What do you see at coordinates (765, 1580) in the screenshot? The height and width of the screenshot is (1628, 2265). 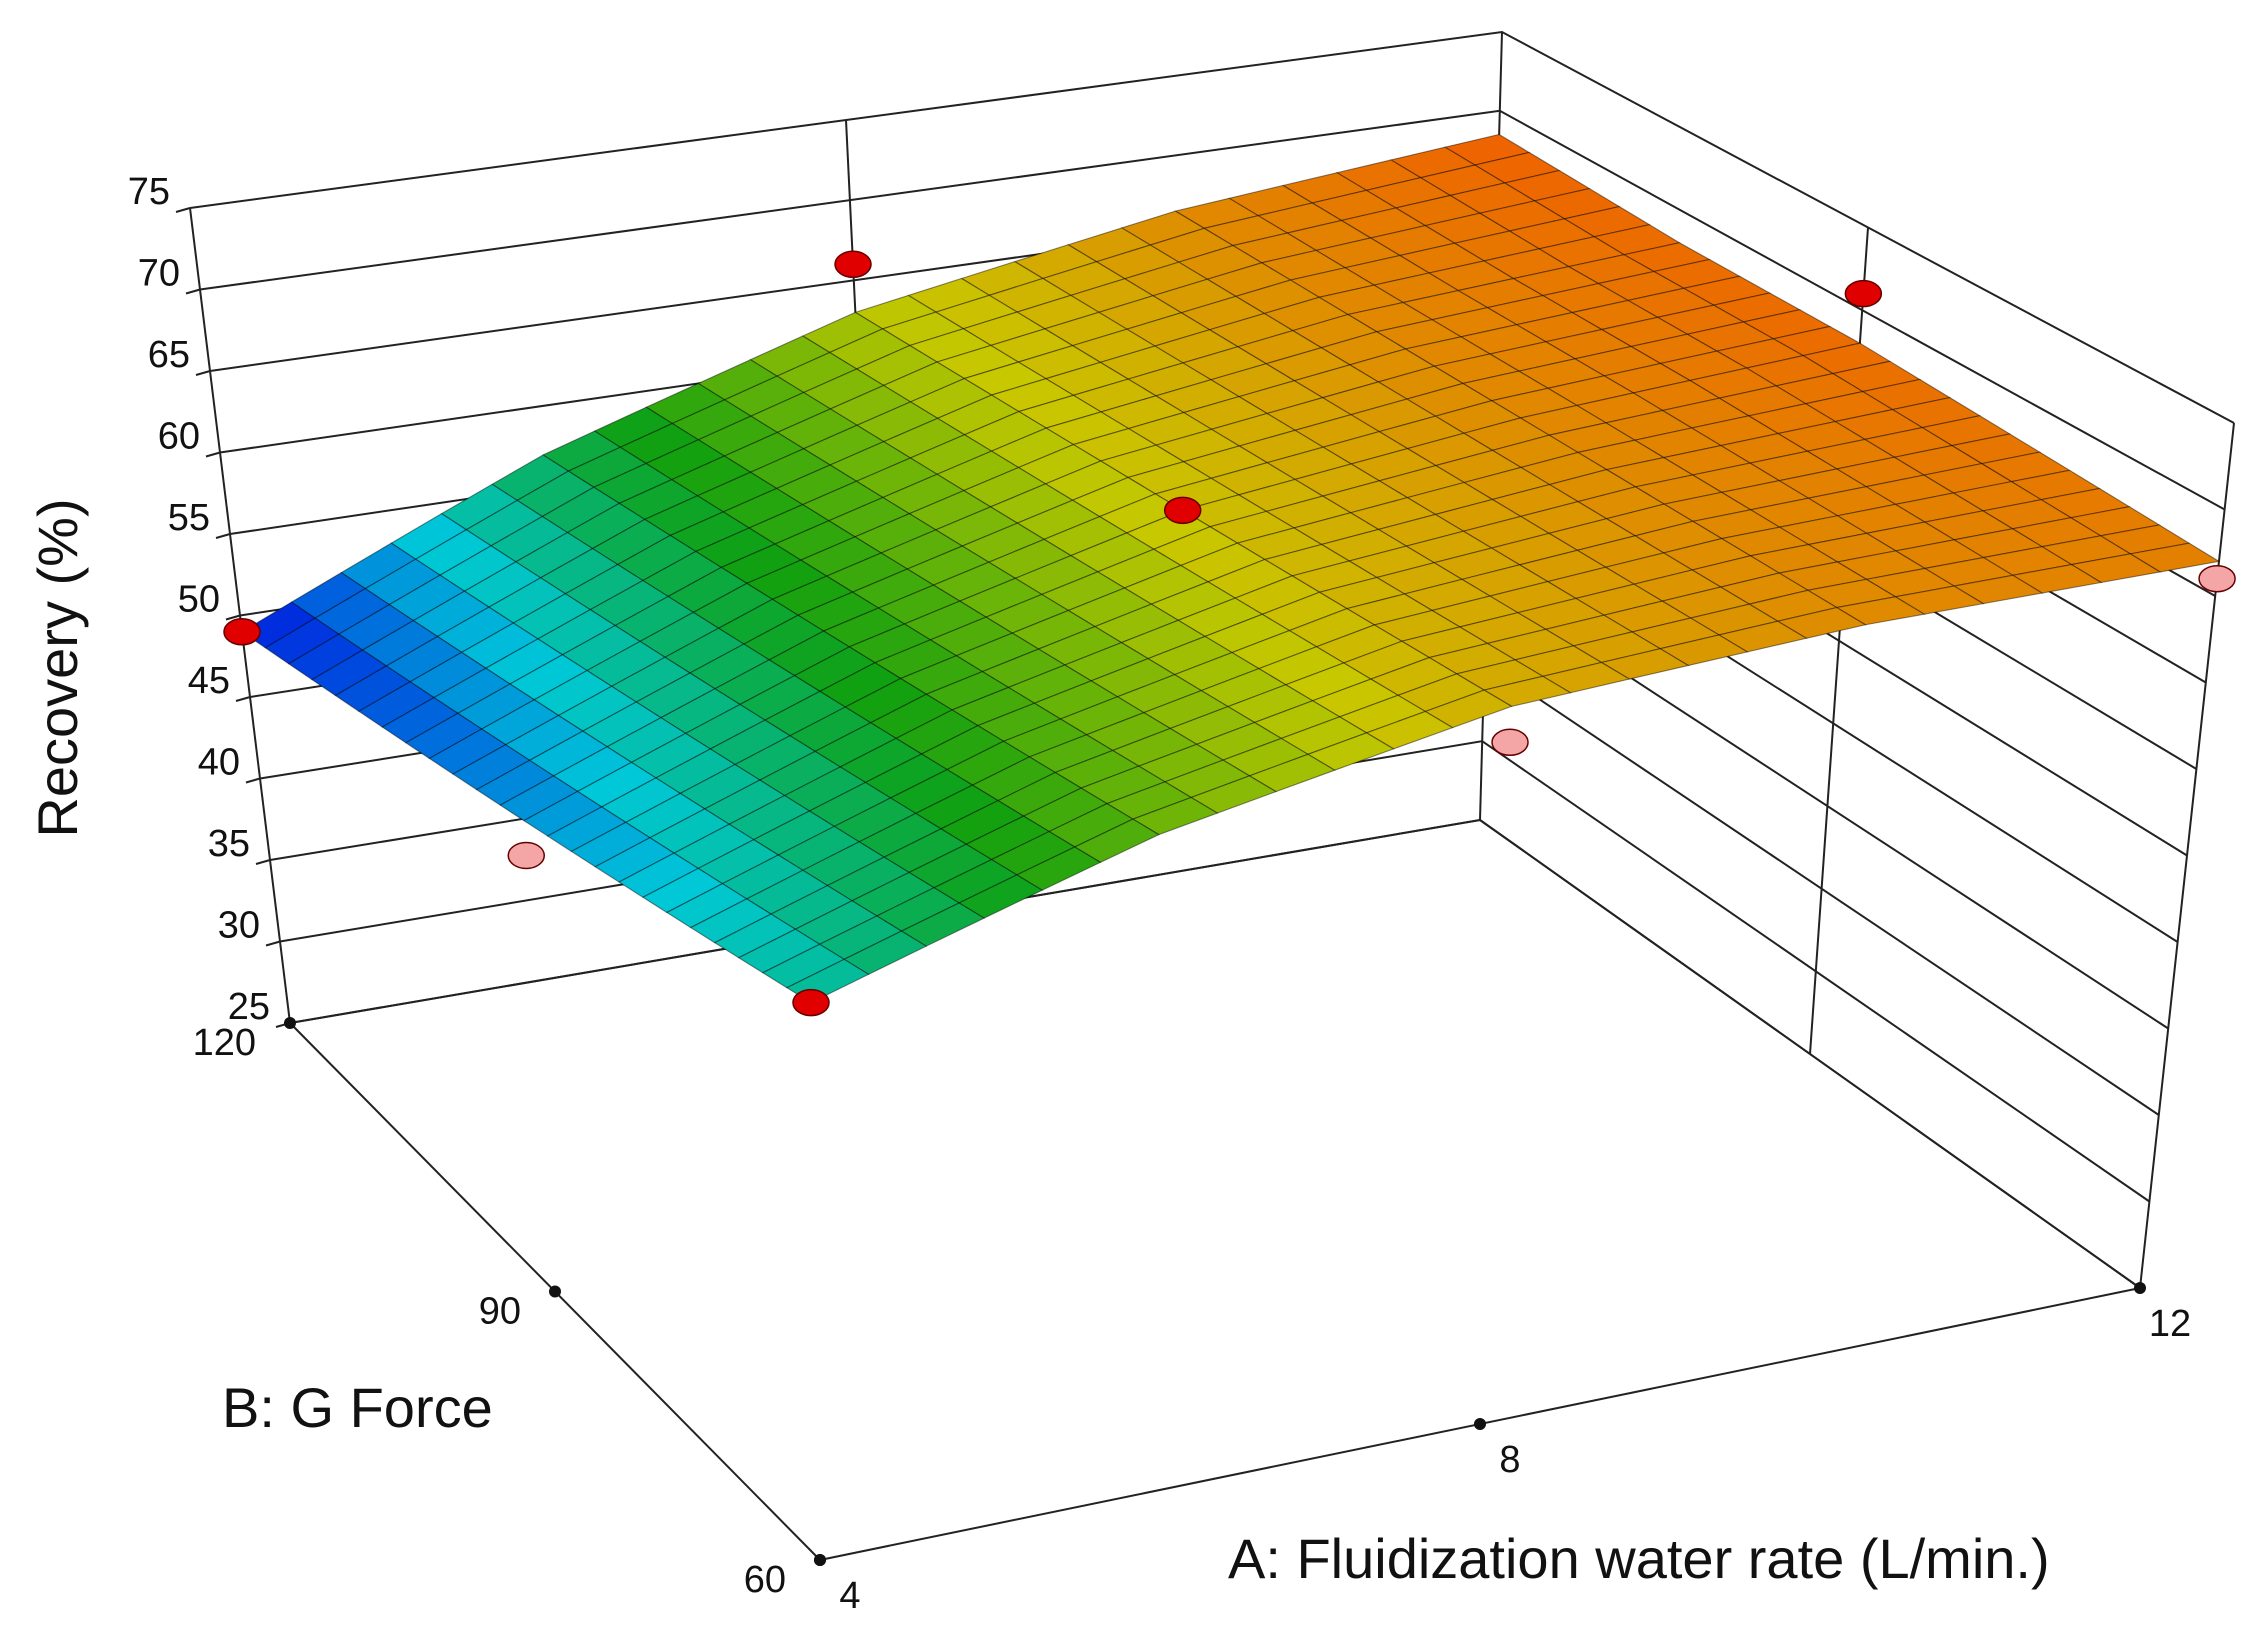 I see `y-tick-label: 60` at bounding box center [765, 1580].